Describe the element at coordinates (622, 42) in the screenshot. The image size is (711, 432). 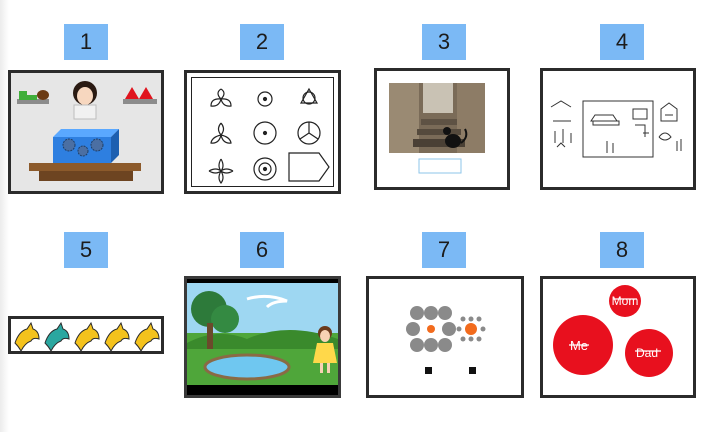
I see `label-4: 4` at that location.